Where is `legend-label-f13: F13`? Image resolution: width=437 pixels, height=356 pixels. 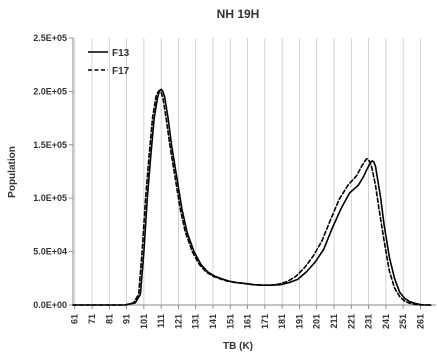 legend-label-f13: F13 is located at coordinates (121, 53).